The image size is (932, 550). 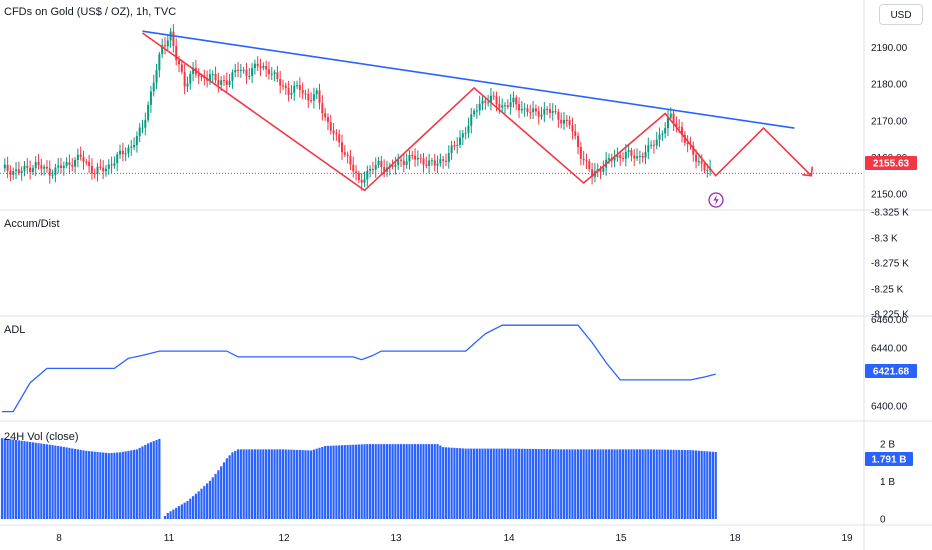 What do you see at coordinates (901, 14) in the screenshot?
I see `currency-button: USD` at bounding box center [901, 14].